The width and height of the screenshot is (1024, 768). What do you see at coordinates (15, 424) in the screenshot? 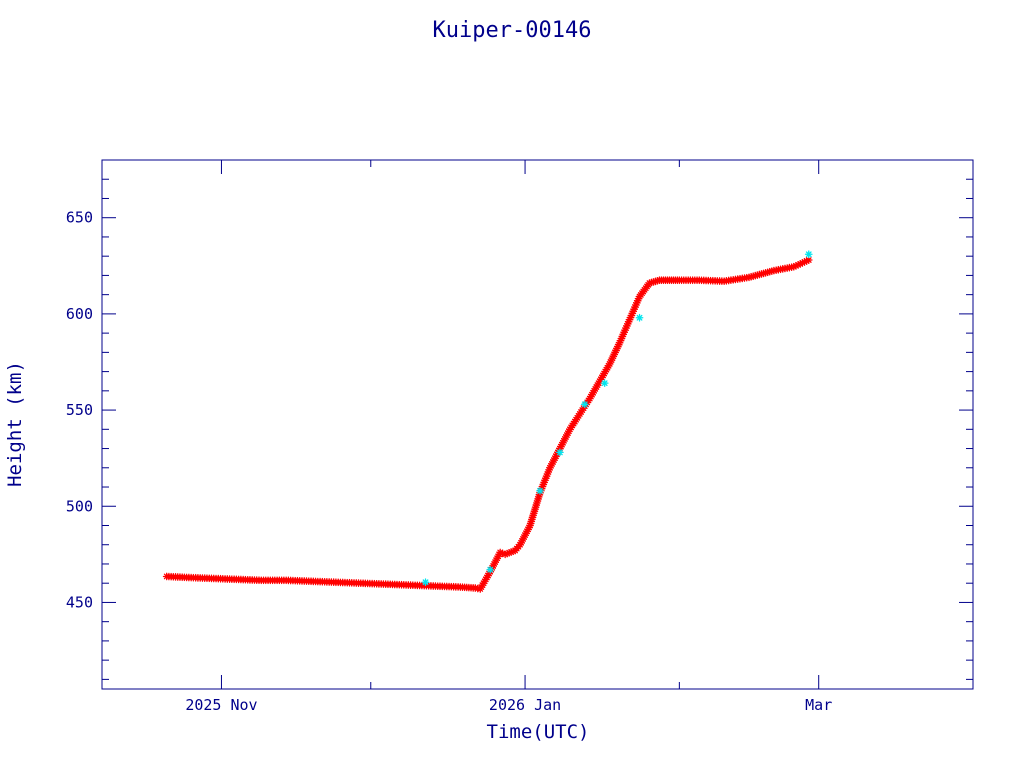
I see `y-axis-label: Height (km)` at bounding box center [15, 424].